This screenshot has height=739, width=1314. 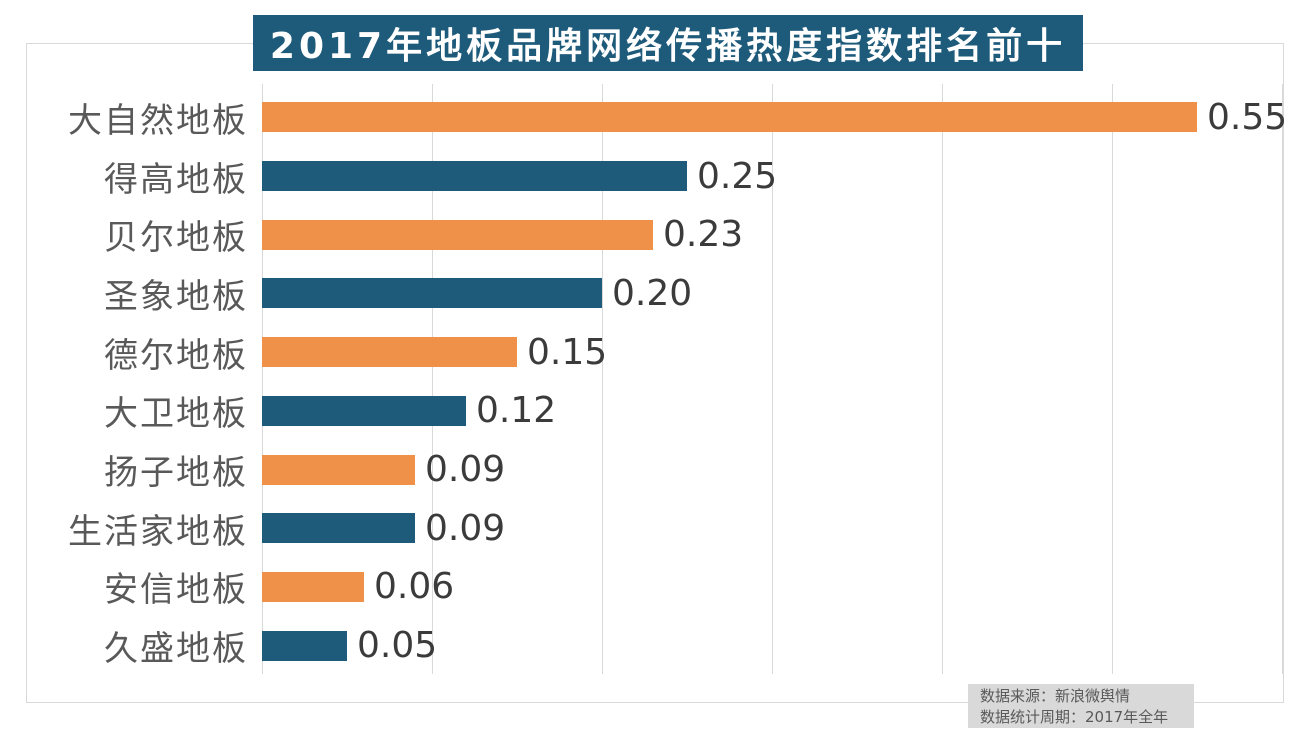 I want to click on category-label: 大自然地板, so click(x=158, y=120).